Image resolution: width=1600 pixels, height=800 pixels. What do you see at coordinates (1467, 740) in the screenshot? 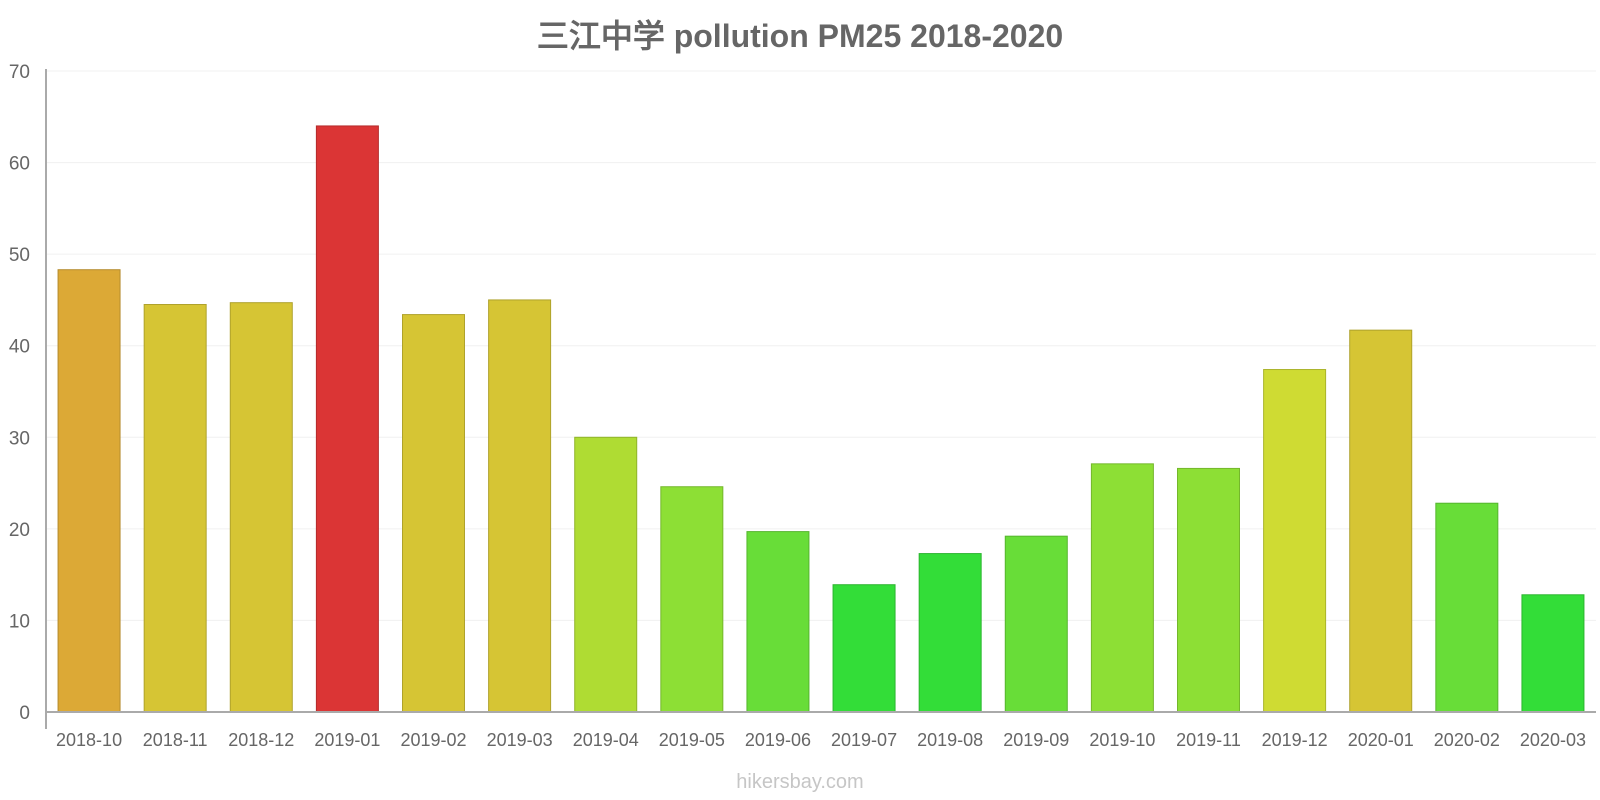
I see `x-tick-label: 2020-02` at bounding box center [1467, 740].